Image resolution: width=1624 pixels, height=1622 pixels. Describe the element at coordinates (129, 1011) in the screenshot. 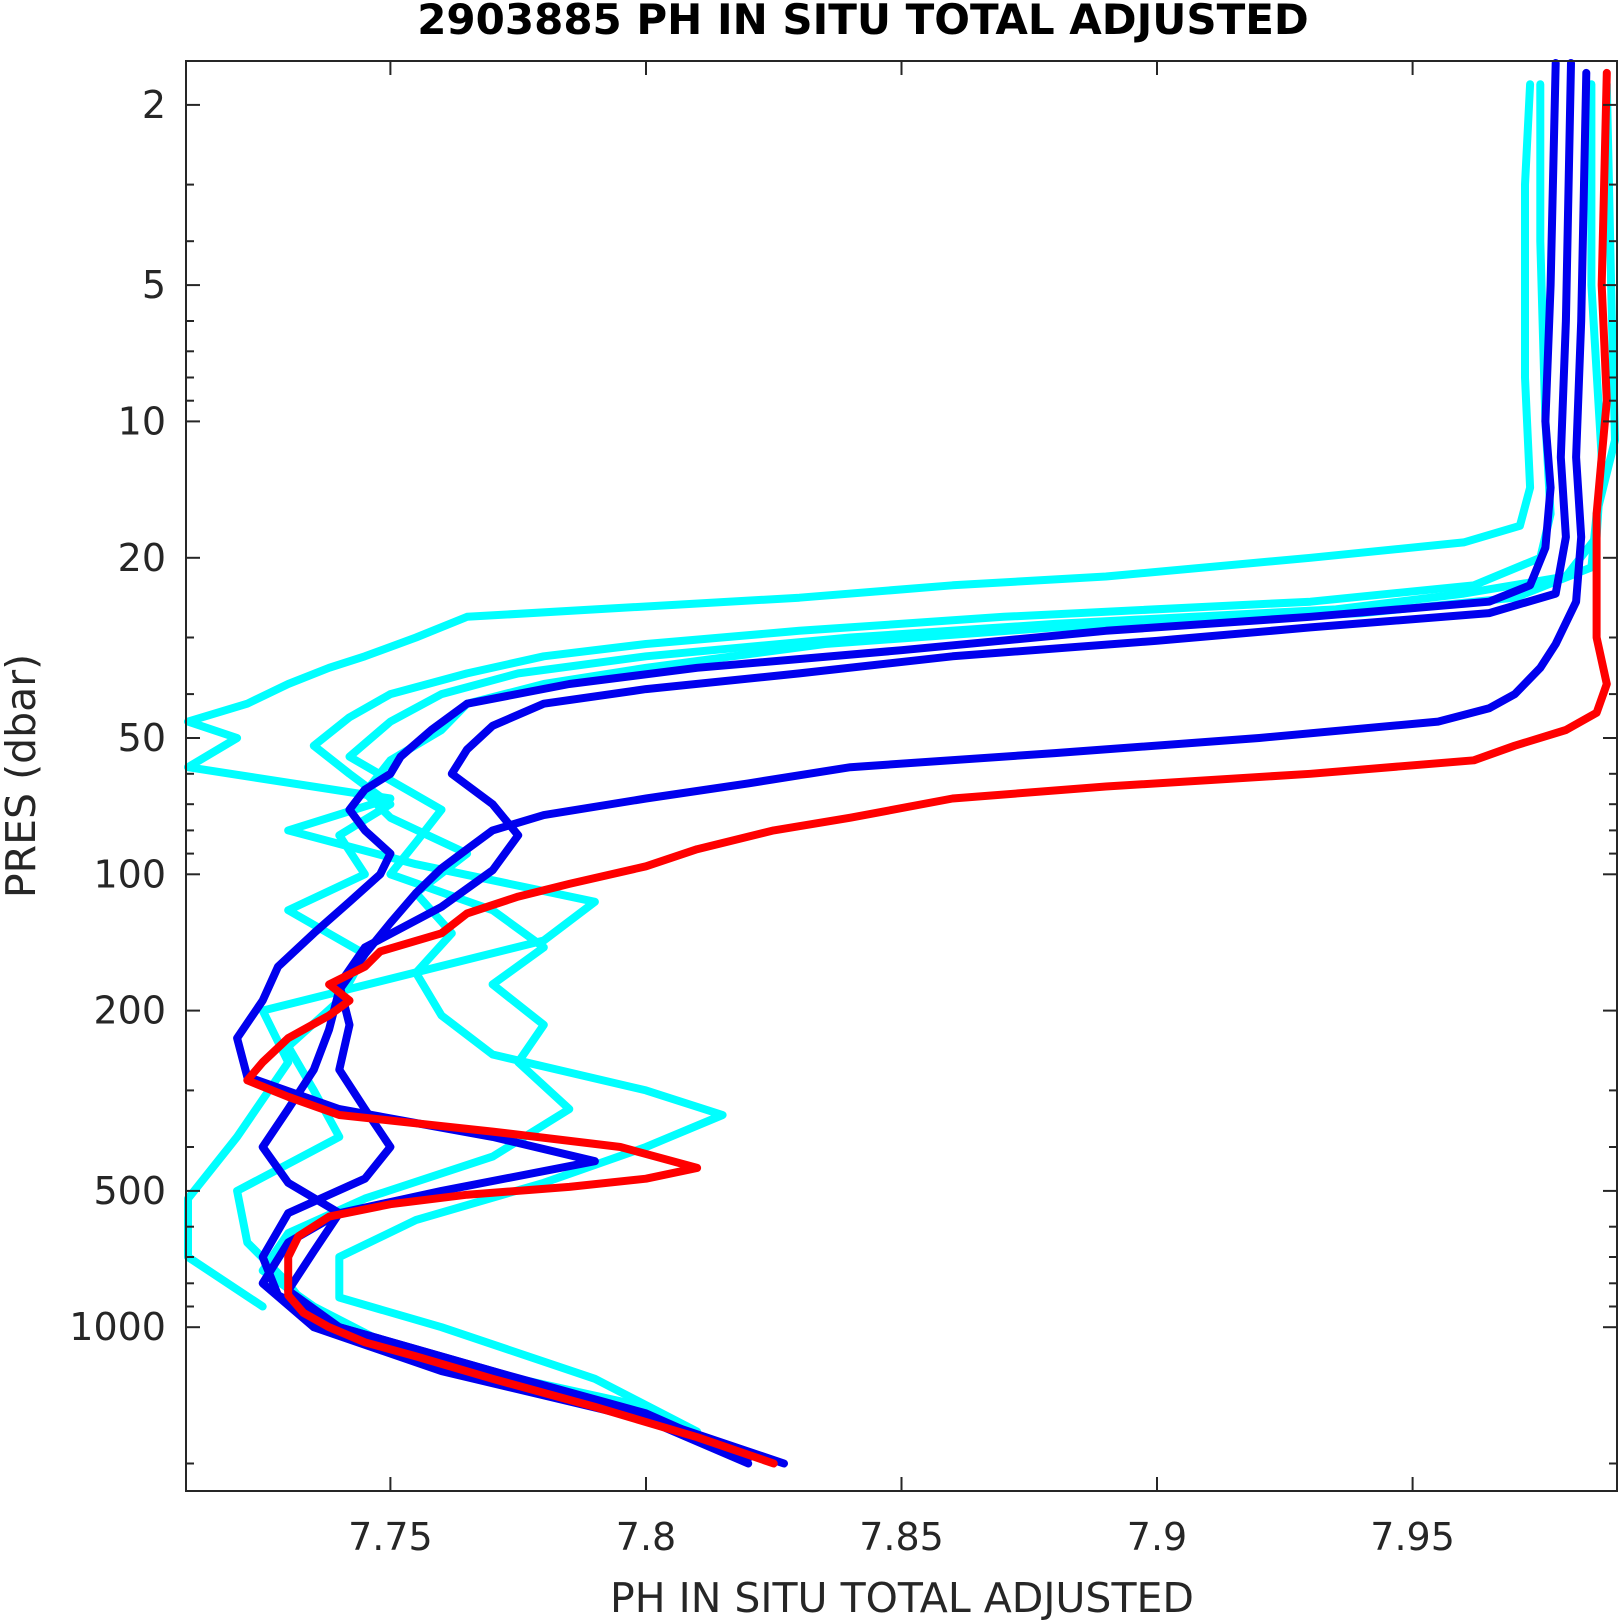

I see `y-tick-label: 200` at that location.